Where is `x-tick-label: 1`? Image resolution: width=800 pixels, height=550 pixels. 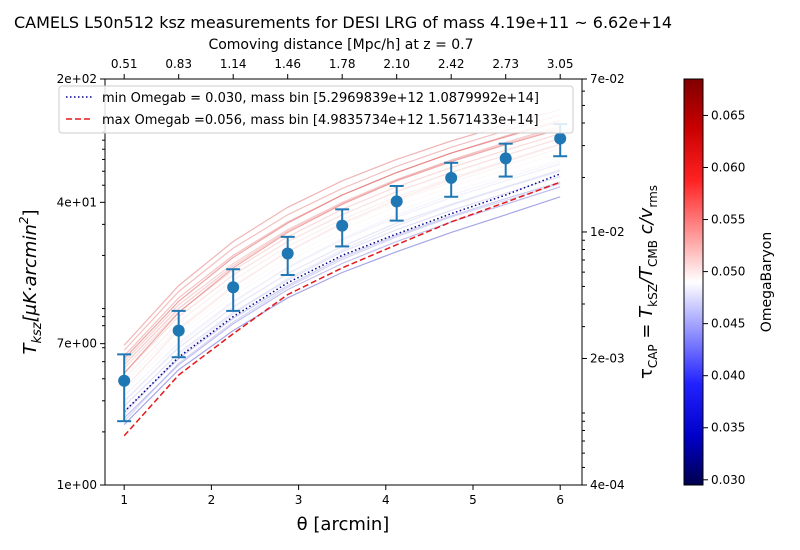
x-tick-label: 1 is located at coordinates (124, 500).